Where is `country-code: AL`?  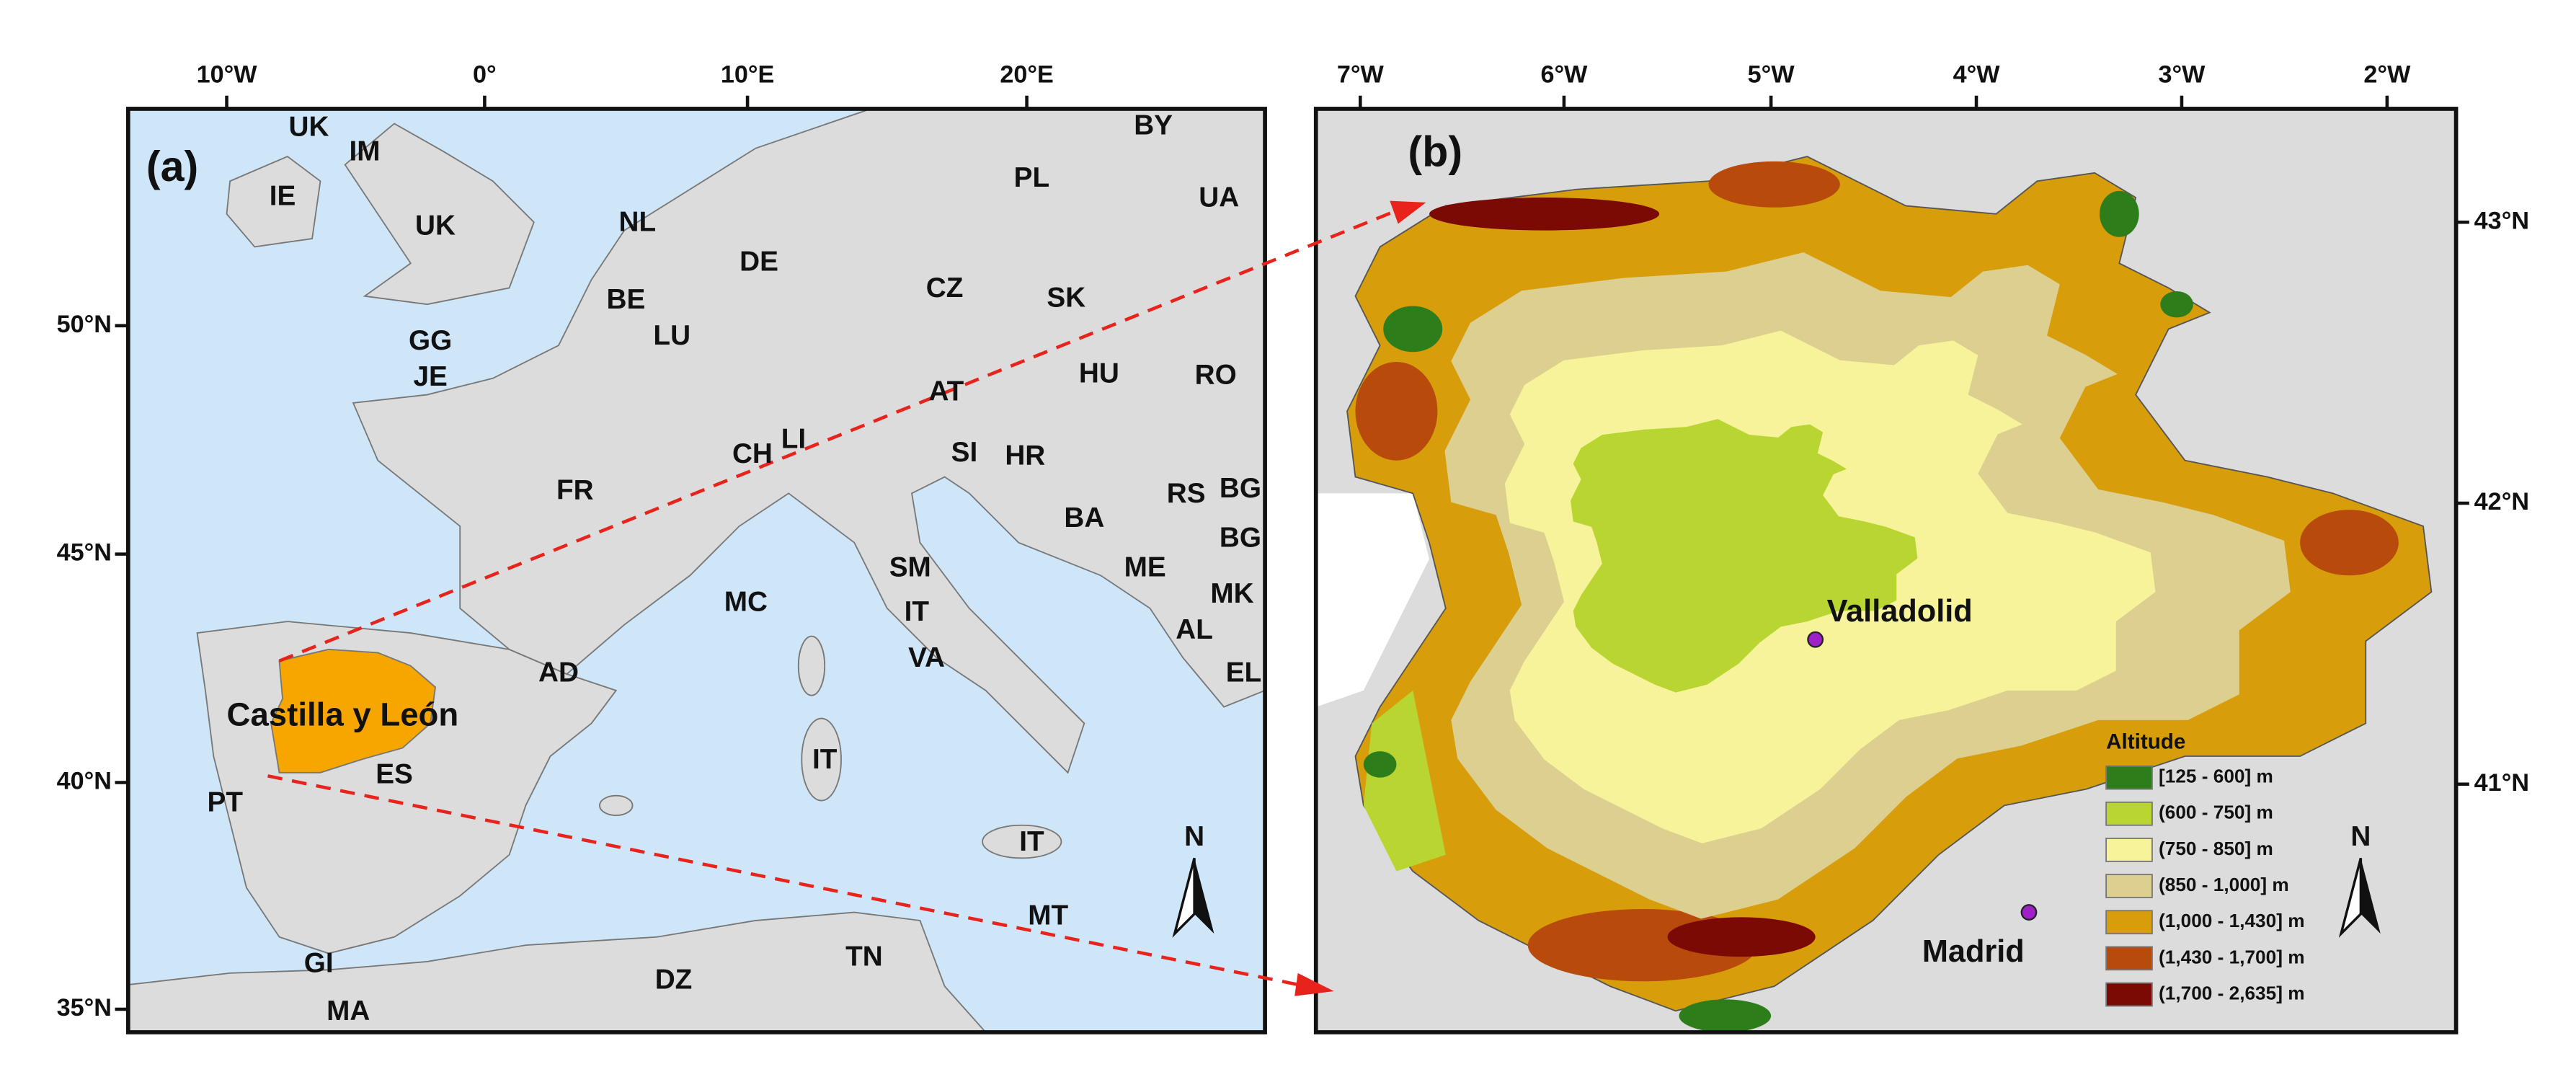
country-code: AL is located at coordinates (1194, 629).